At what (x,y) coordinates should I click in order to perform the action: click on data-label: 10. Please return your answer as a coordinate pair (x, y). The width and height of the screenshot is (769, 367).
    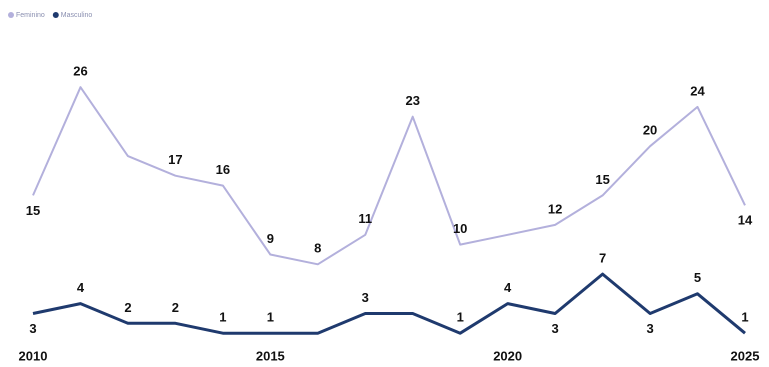
    Looking at the image, I should click on (460, 228).